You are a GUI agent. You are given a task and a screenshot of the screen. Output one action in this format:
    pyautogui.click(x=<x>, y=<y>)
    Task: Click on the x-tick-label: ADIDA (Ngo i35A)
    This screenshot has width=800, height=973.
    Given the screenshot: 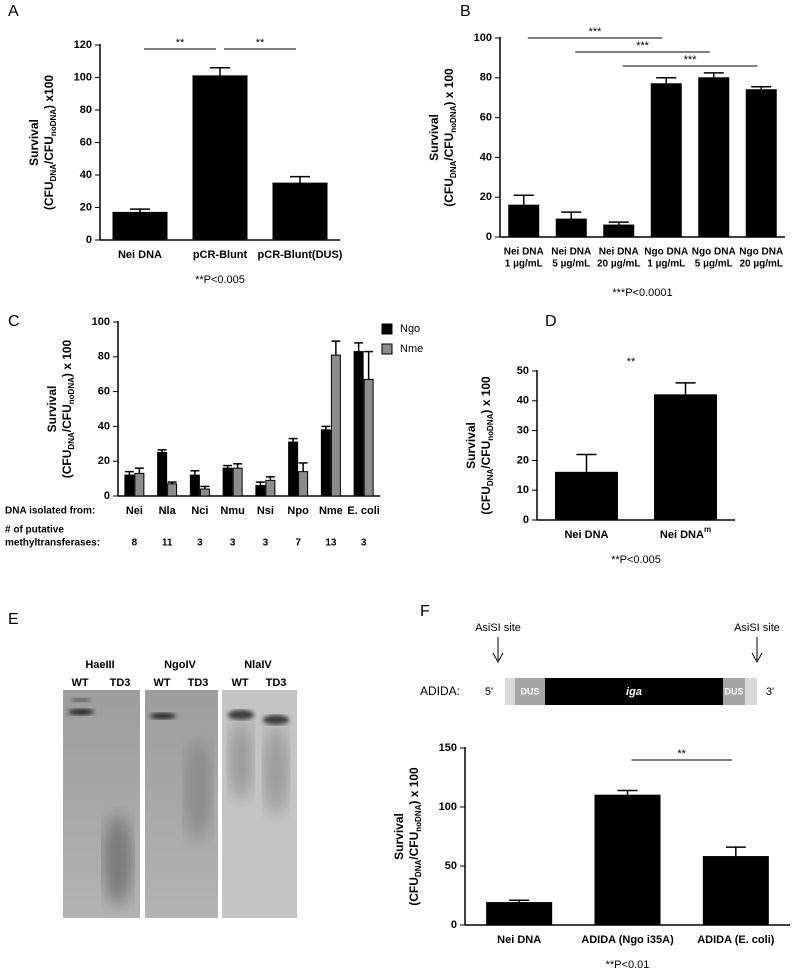 What is the action you would take?
    pyautogui.click(x=627, y=940)
    